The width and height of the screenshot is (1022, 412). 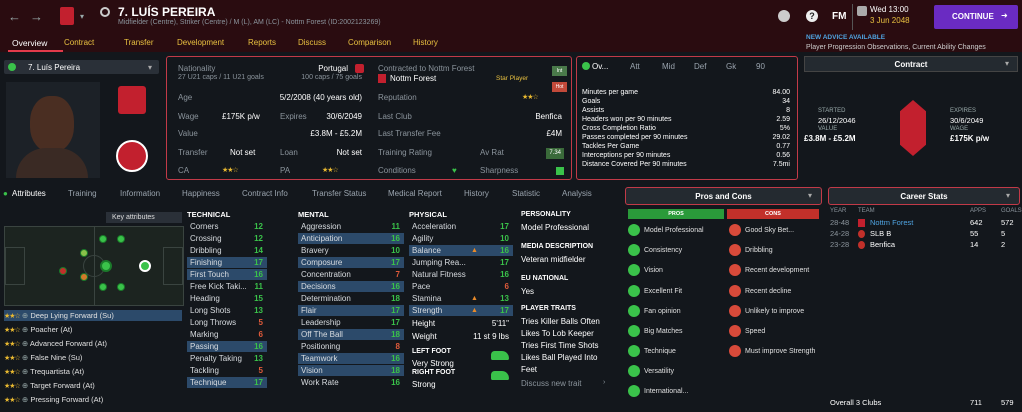 What do you see at coordinates (56, 343) in the screenshot?
I see `role-item: ★★☆ ⊕ Advanced Forward (At)` at bounding box center [56, 343].